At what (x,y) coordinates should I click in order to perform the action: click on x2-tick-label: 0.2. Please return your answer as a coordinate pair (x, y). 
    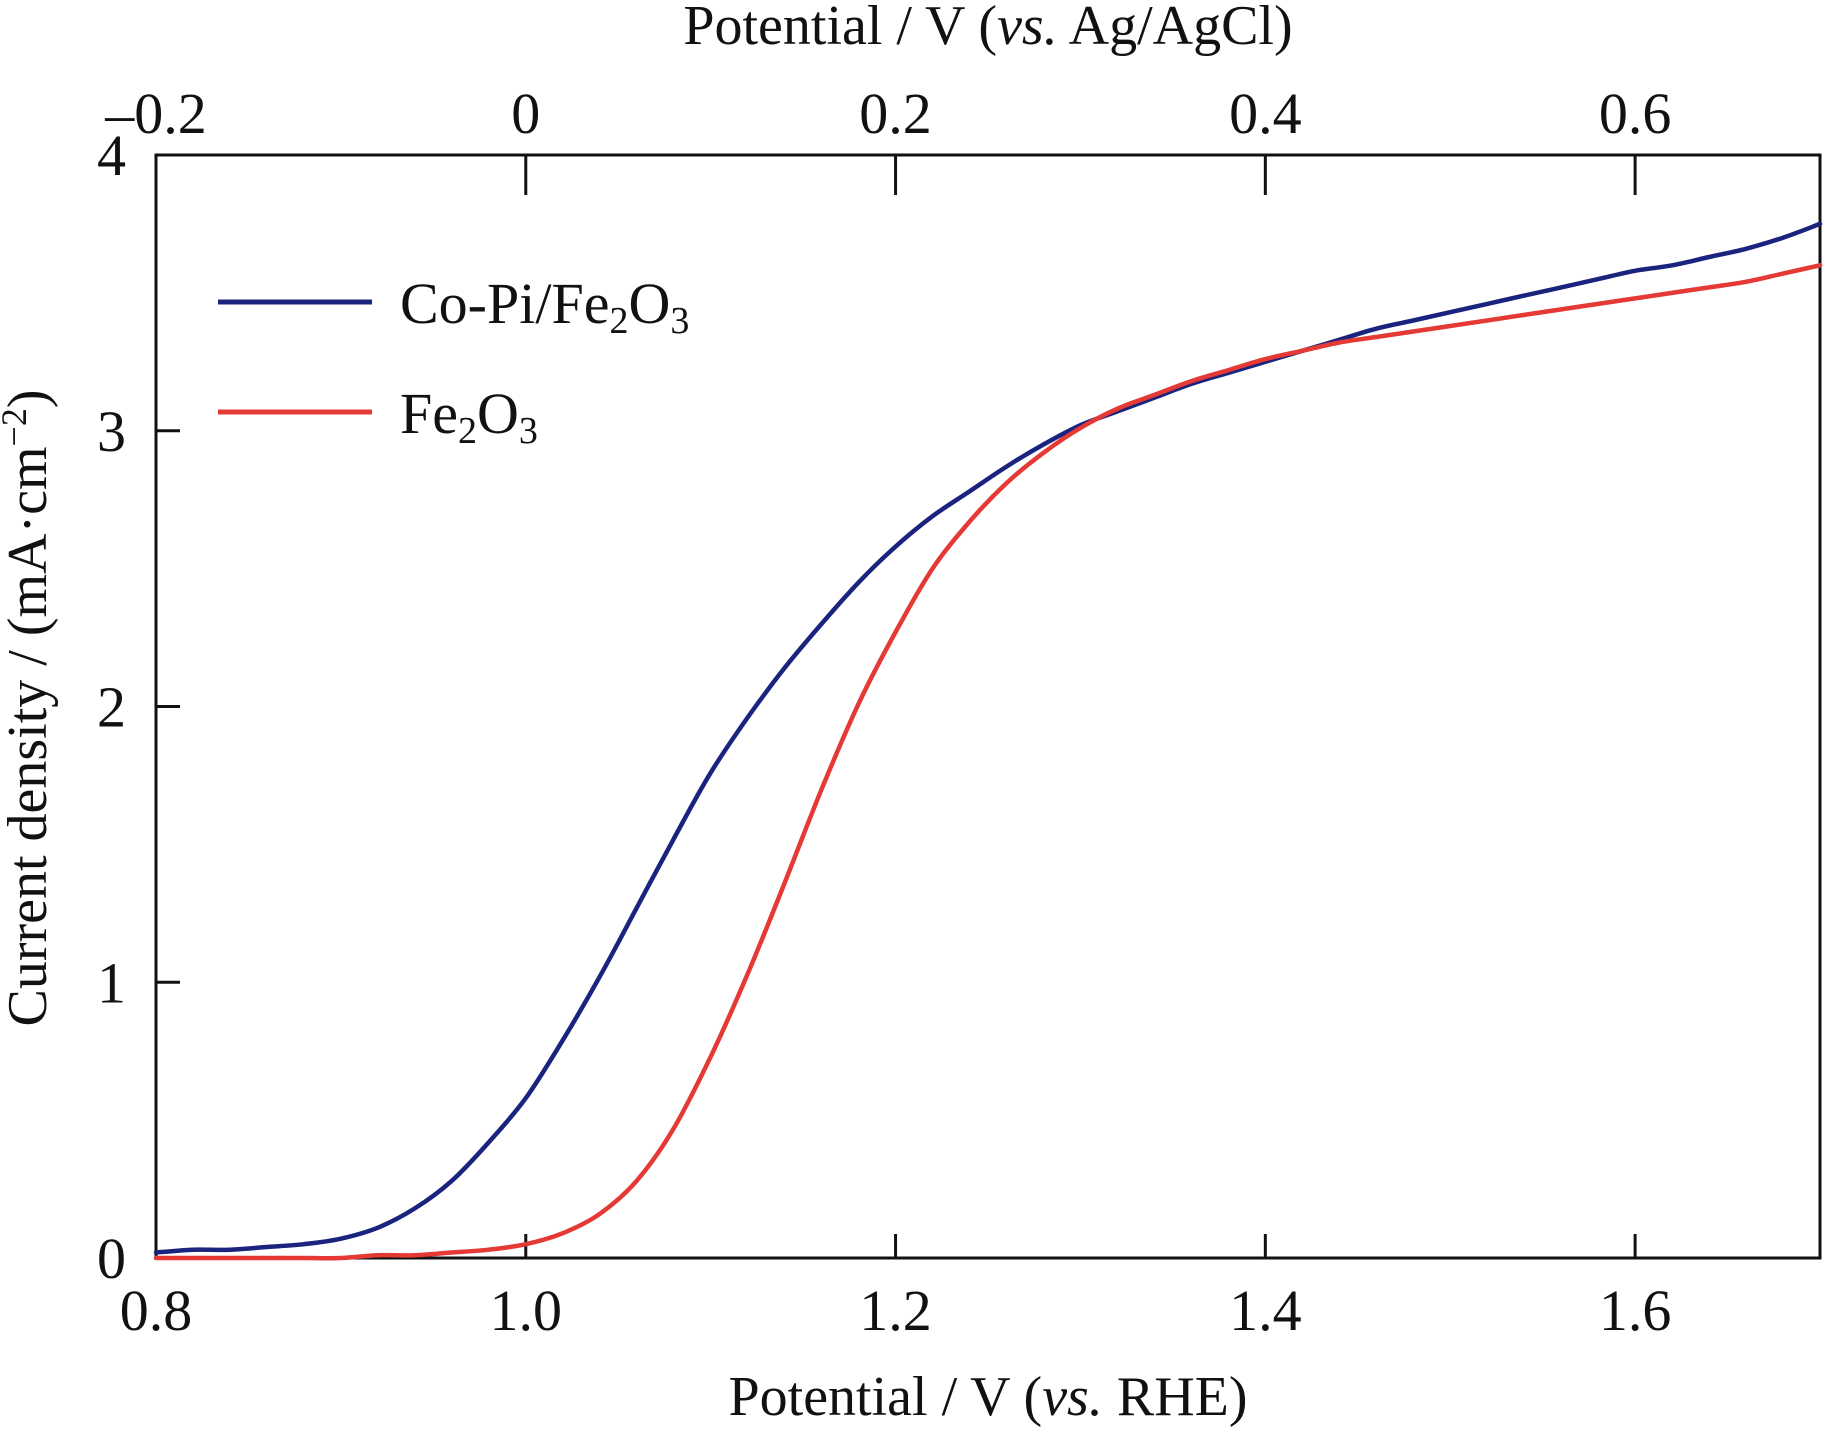
    Looking at the image, I should click on (895, 113).